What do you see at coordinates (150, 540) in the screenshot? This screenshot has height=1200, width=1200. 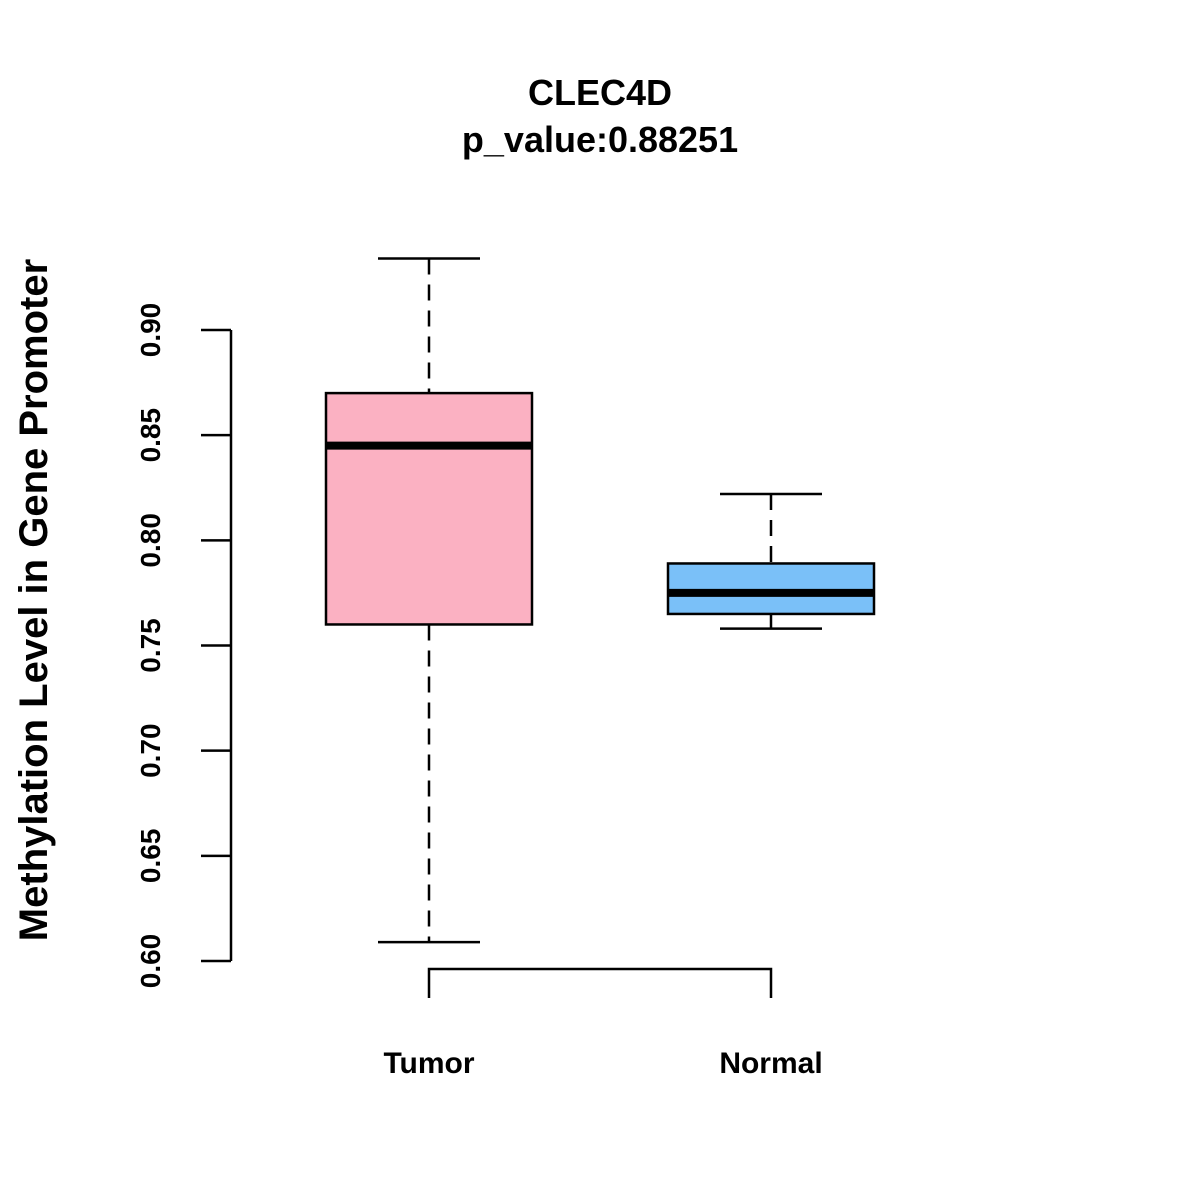 I see `y-tick-label: 0.80` at bounding box center [150, 540].